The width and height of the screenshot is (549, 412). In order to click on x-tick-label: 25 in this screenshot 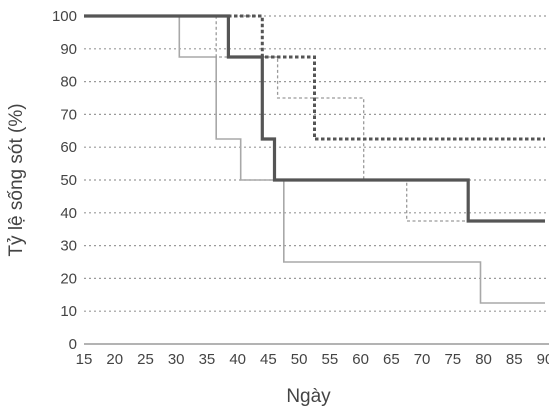, I will do `click(145, 359)`.